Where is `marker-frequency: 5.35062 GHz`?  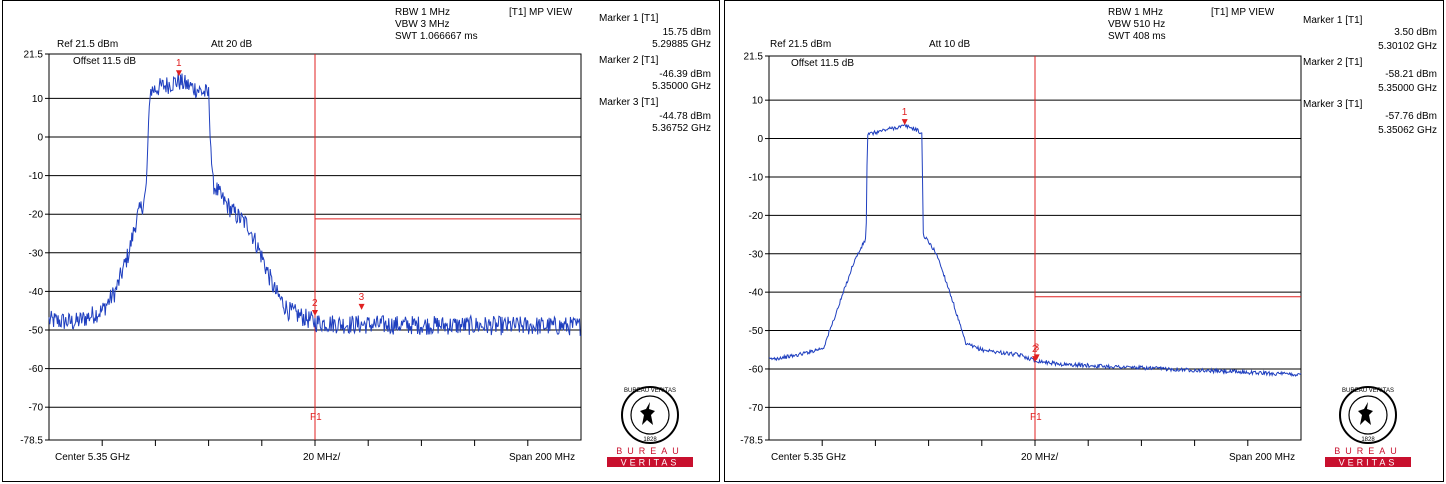
marker-frequency: 5.35062 GHz is located at coordinates (1407, 130).